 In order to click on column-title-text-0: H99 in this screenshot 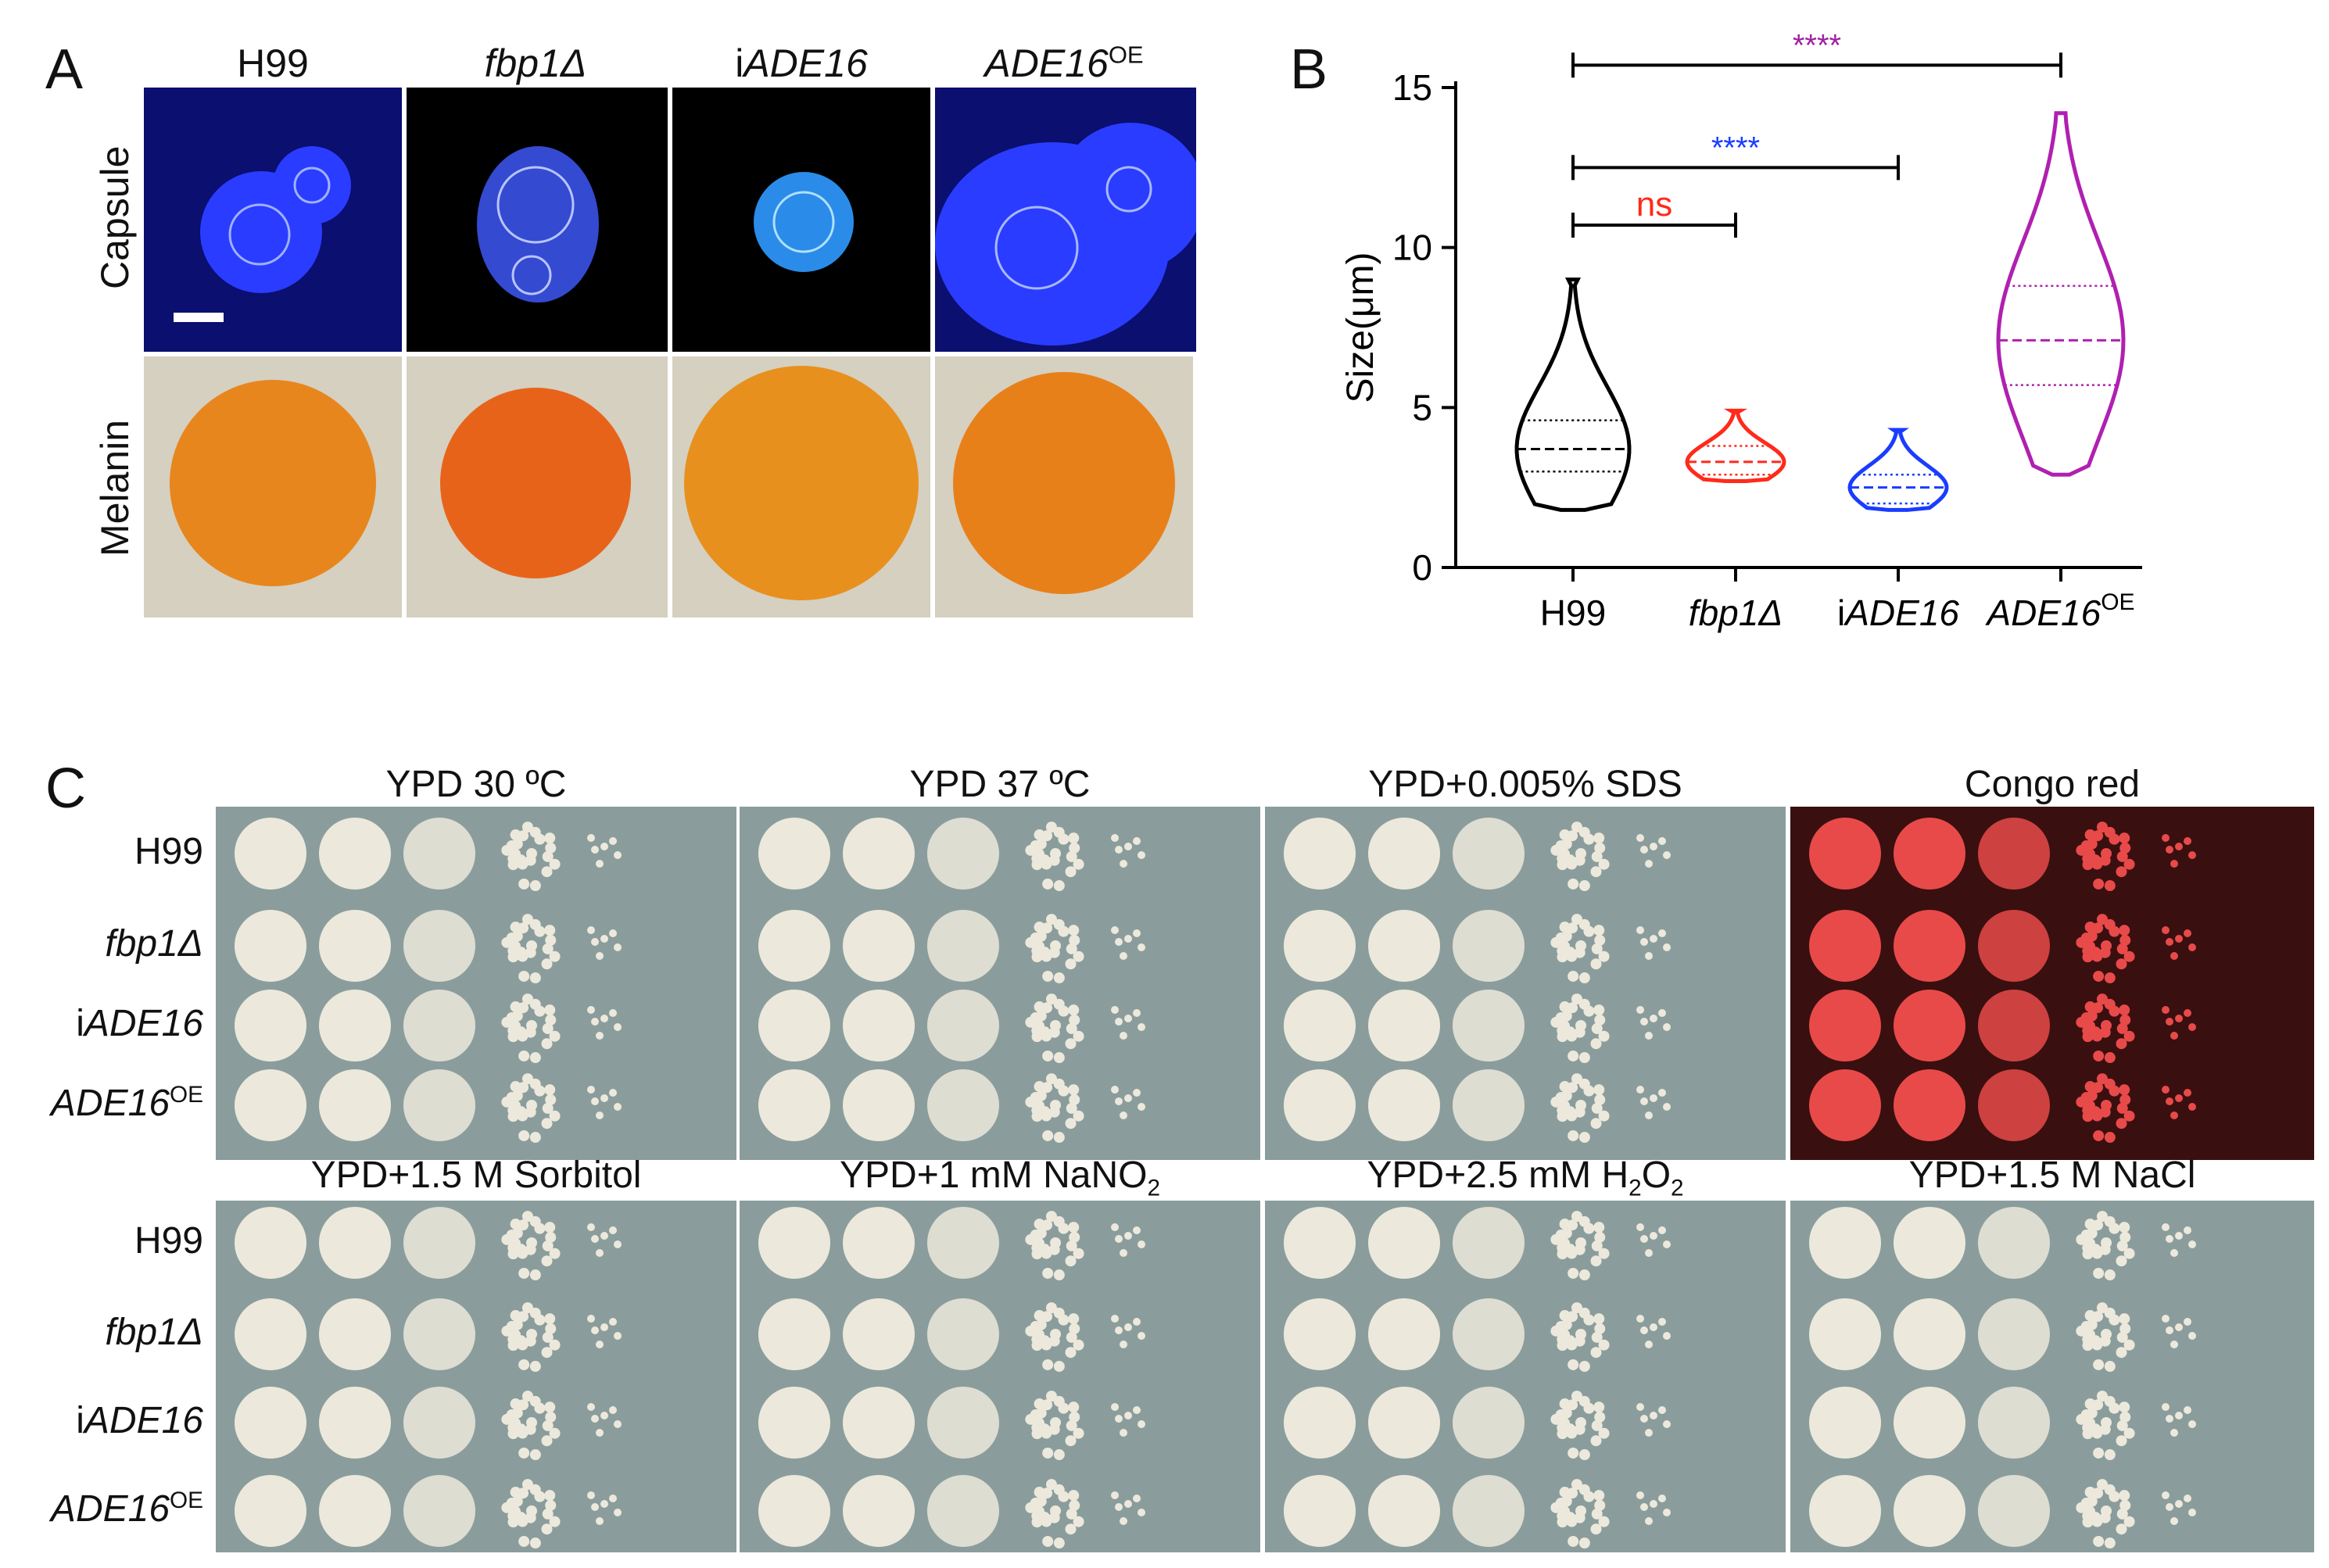, I will do `click(273, 63)`.